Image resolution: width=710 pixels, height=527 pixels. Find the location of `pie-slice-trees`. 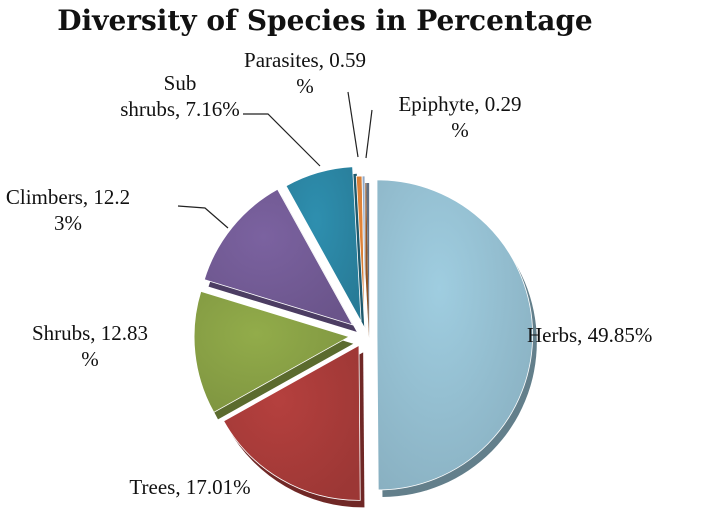

pie-slice-trees is located at coordinates (292, 422).